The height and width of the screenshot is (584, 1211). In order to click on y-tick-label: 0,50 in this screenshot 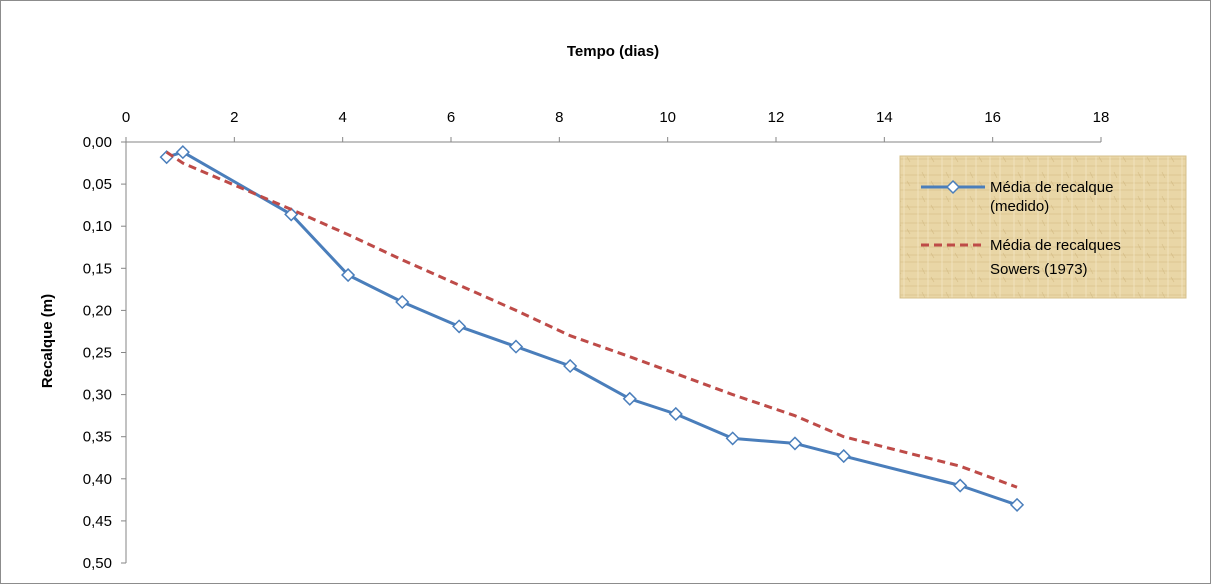, I will do `click(97, 563)`.